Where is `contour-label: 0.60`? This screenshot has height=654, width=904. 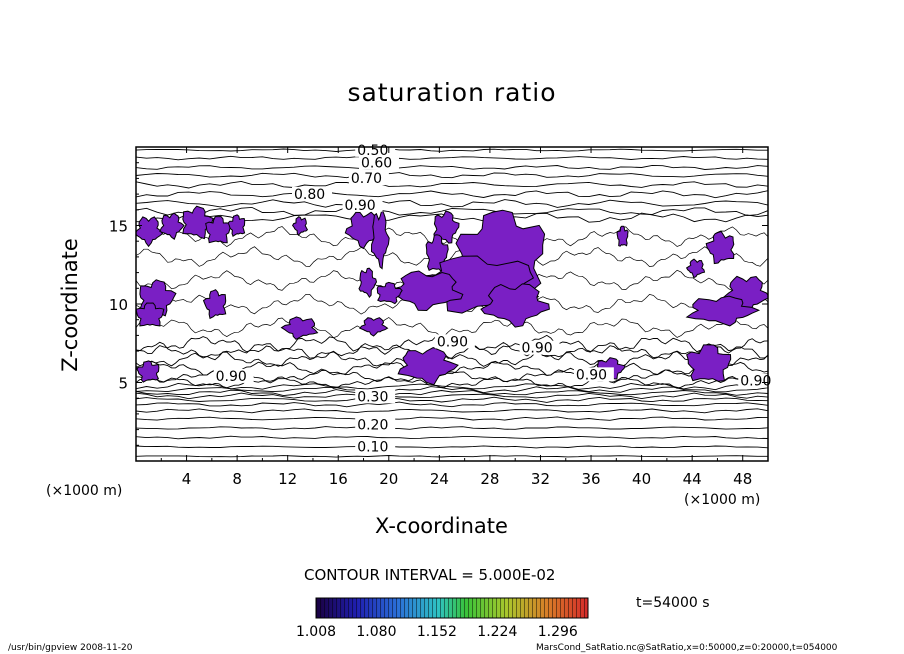 contour-label: 0.60 is located at coordinates (376, 163).